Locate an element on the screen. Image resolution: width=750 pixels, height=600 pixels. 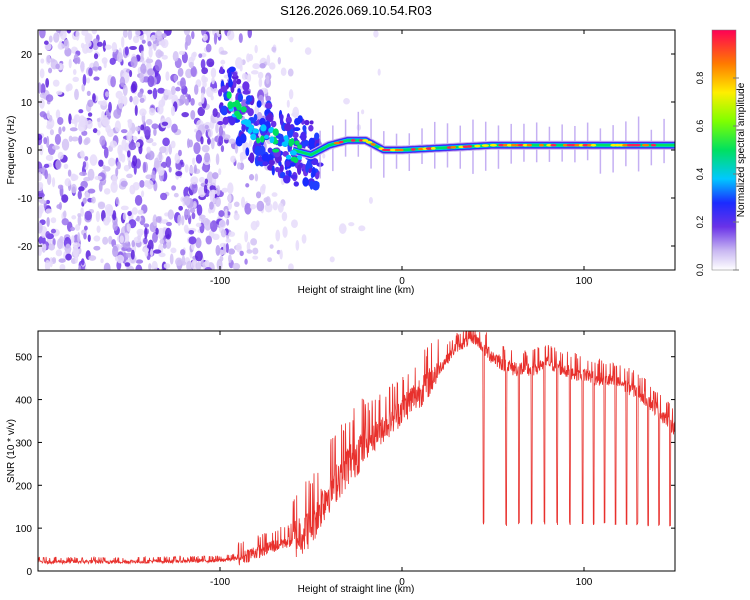
snr-xtick-label: 0 is located at coordinates (402, 582).